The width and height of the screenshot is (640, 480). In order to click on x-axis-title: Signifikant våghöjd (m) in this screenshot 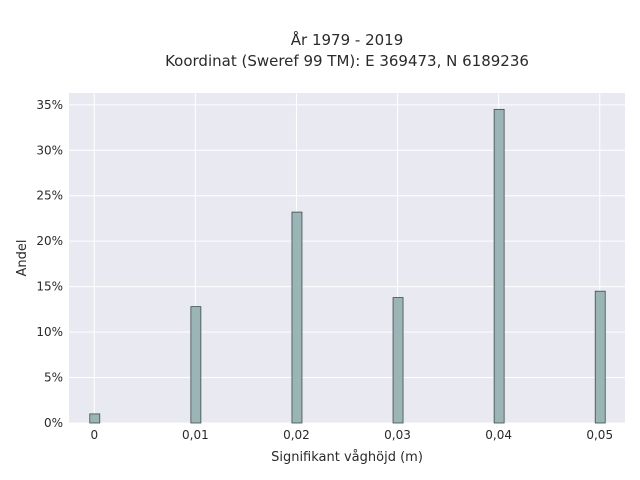, I will do `click(347, 457)`.